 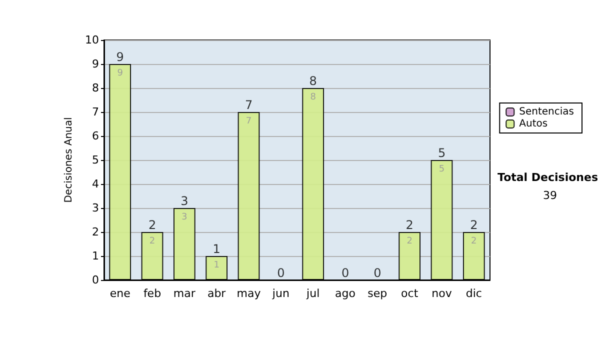 I want to click on y-tick-label: 6, so click(x=95, y=136).